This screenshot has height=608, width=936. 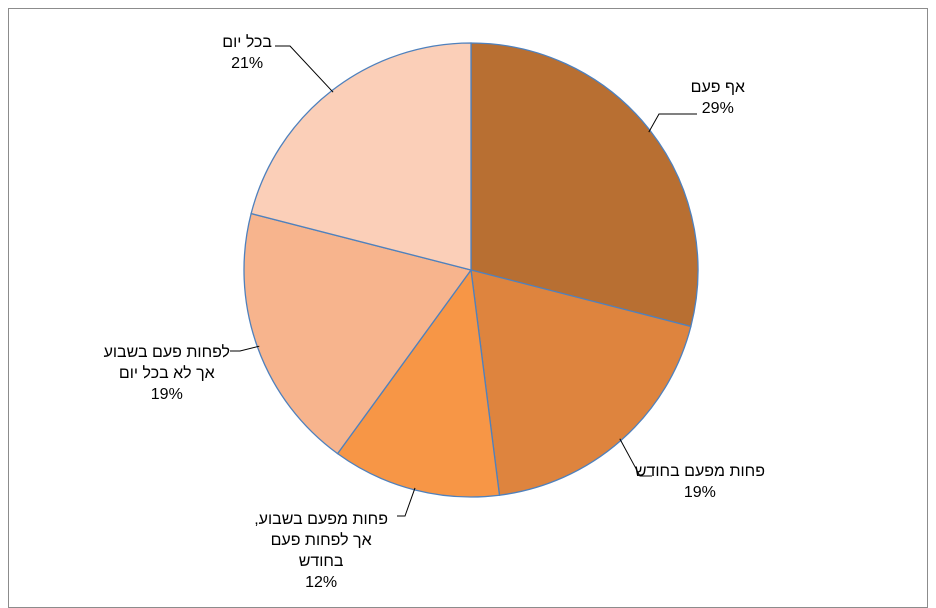 What do you see at coordinates (247, 42) in the screenshot?
I see `slice-category-label-5: בכל יום` at bounding box center [247, 42].